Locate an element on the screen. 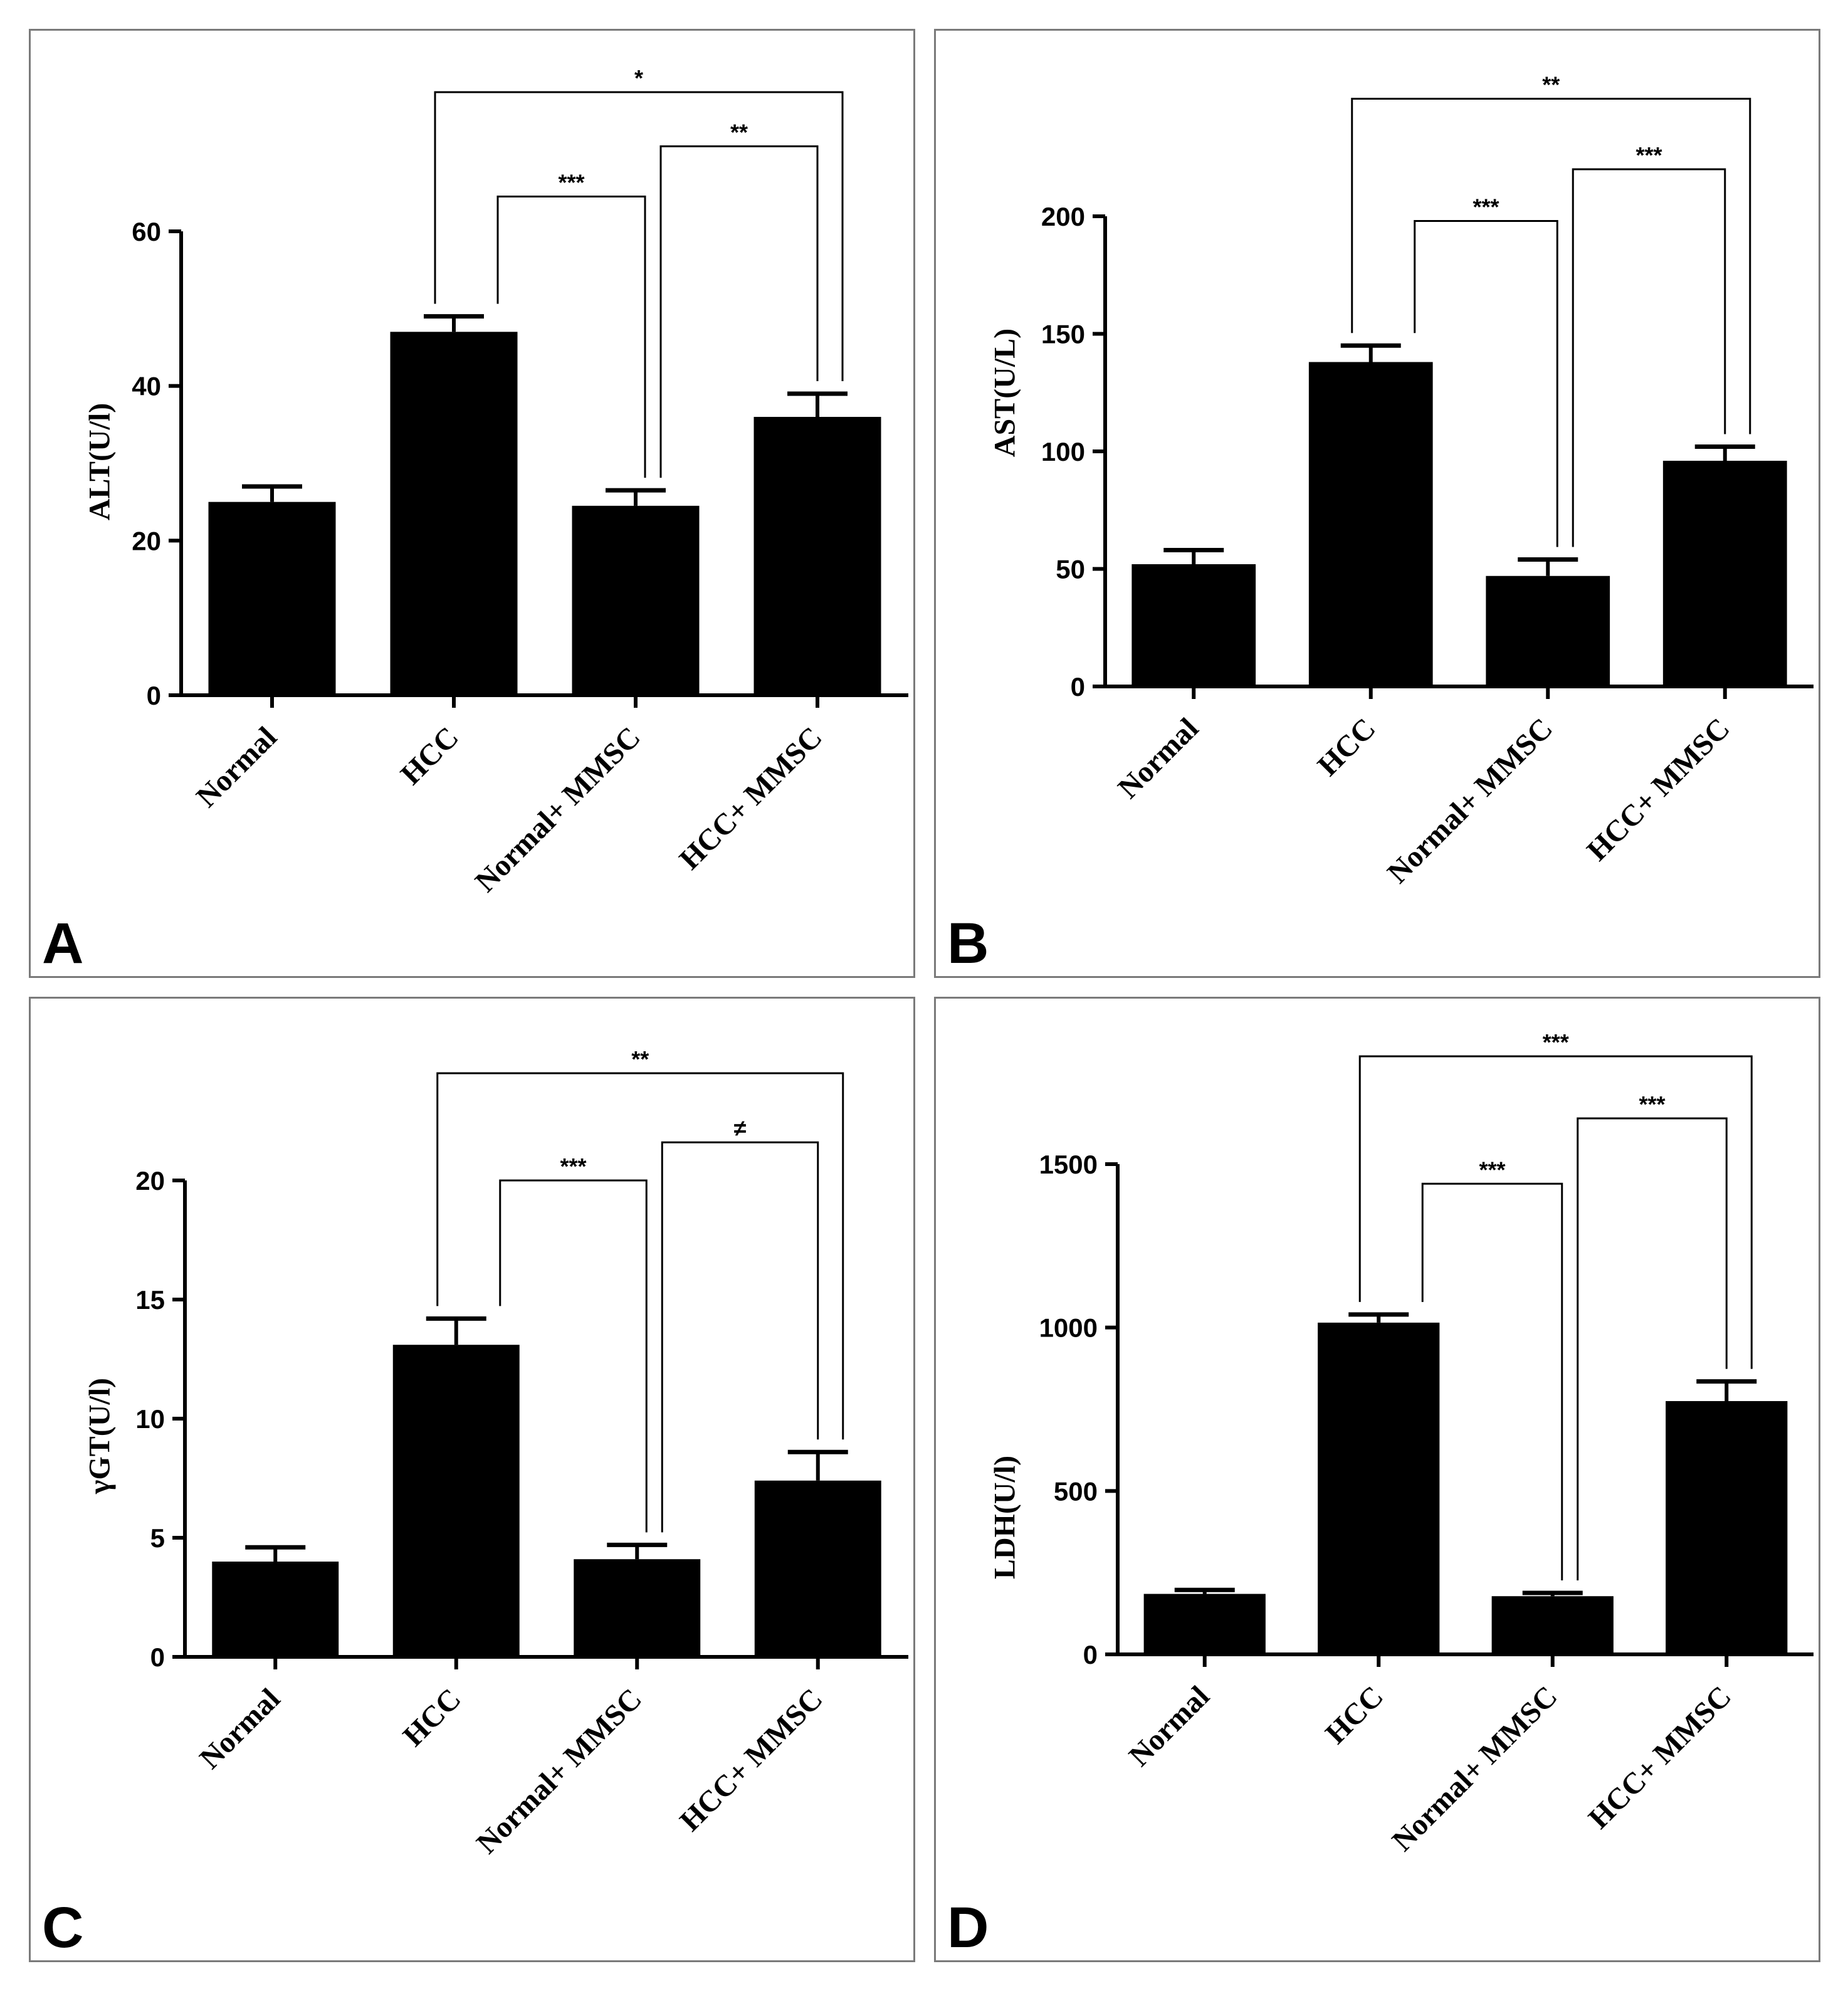  y-tick-label: 60 is located at coordinates (147, 231).